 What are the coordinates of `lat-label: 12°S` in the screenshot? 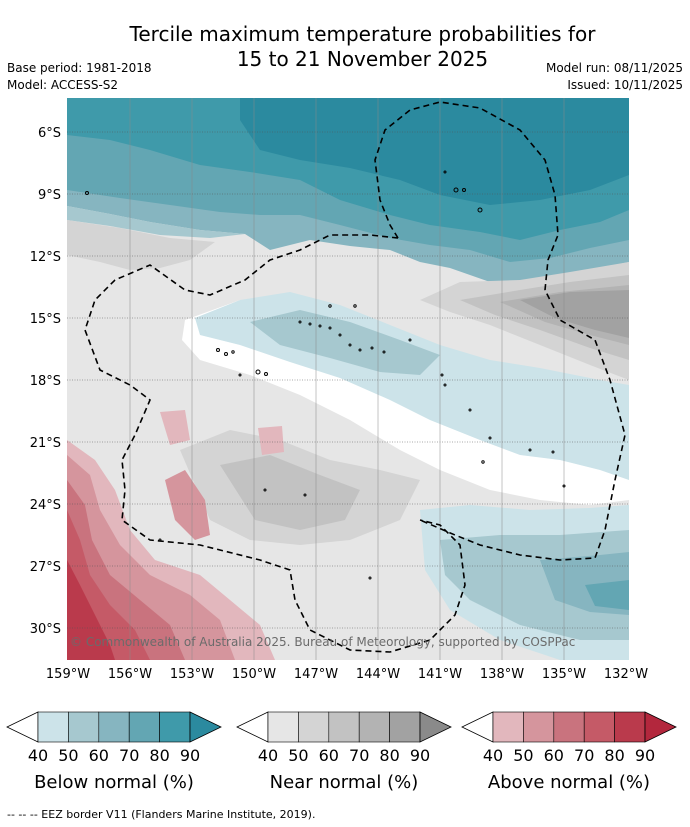 It's located at (45, 257).